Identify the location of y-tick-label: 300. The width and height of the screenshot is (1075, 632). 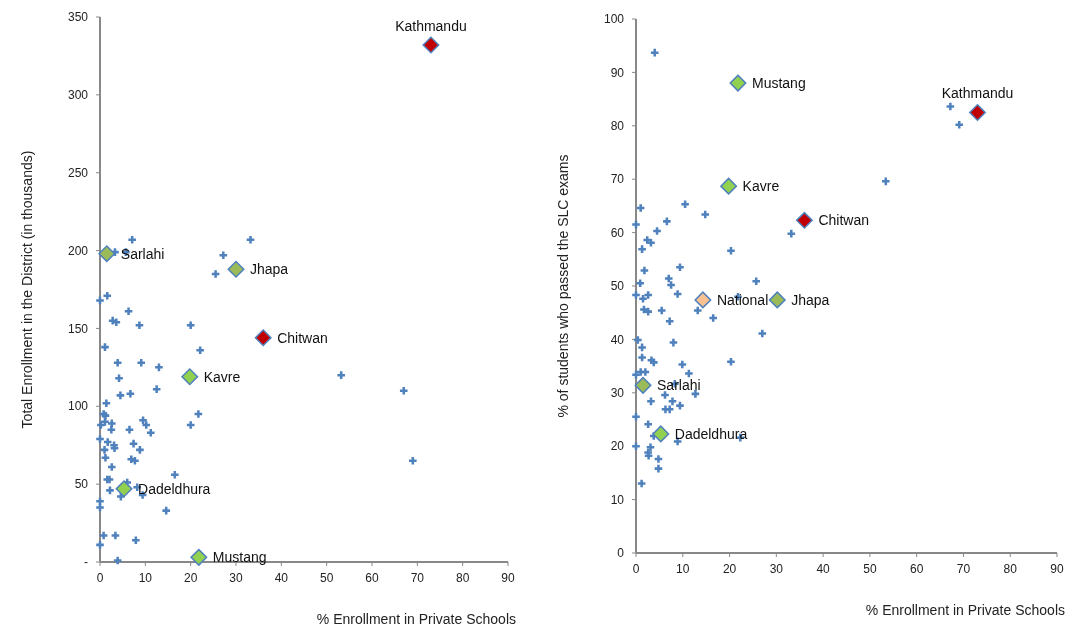
(78, 95).